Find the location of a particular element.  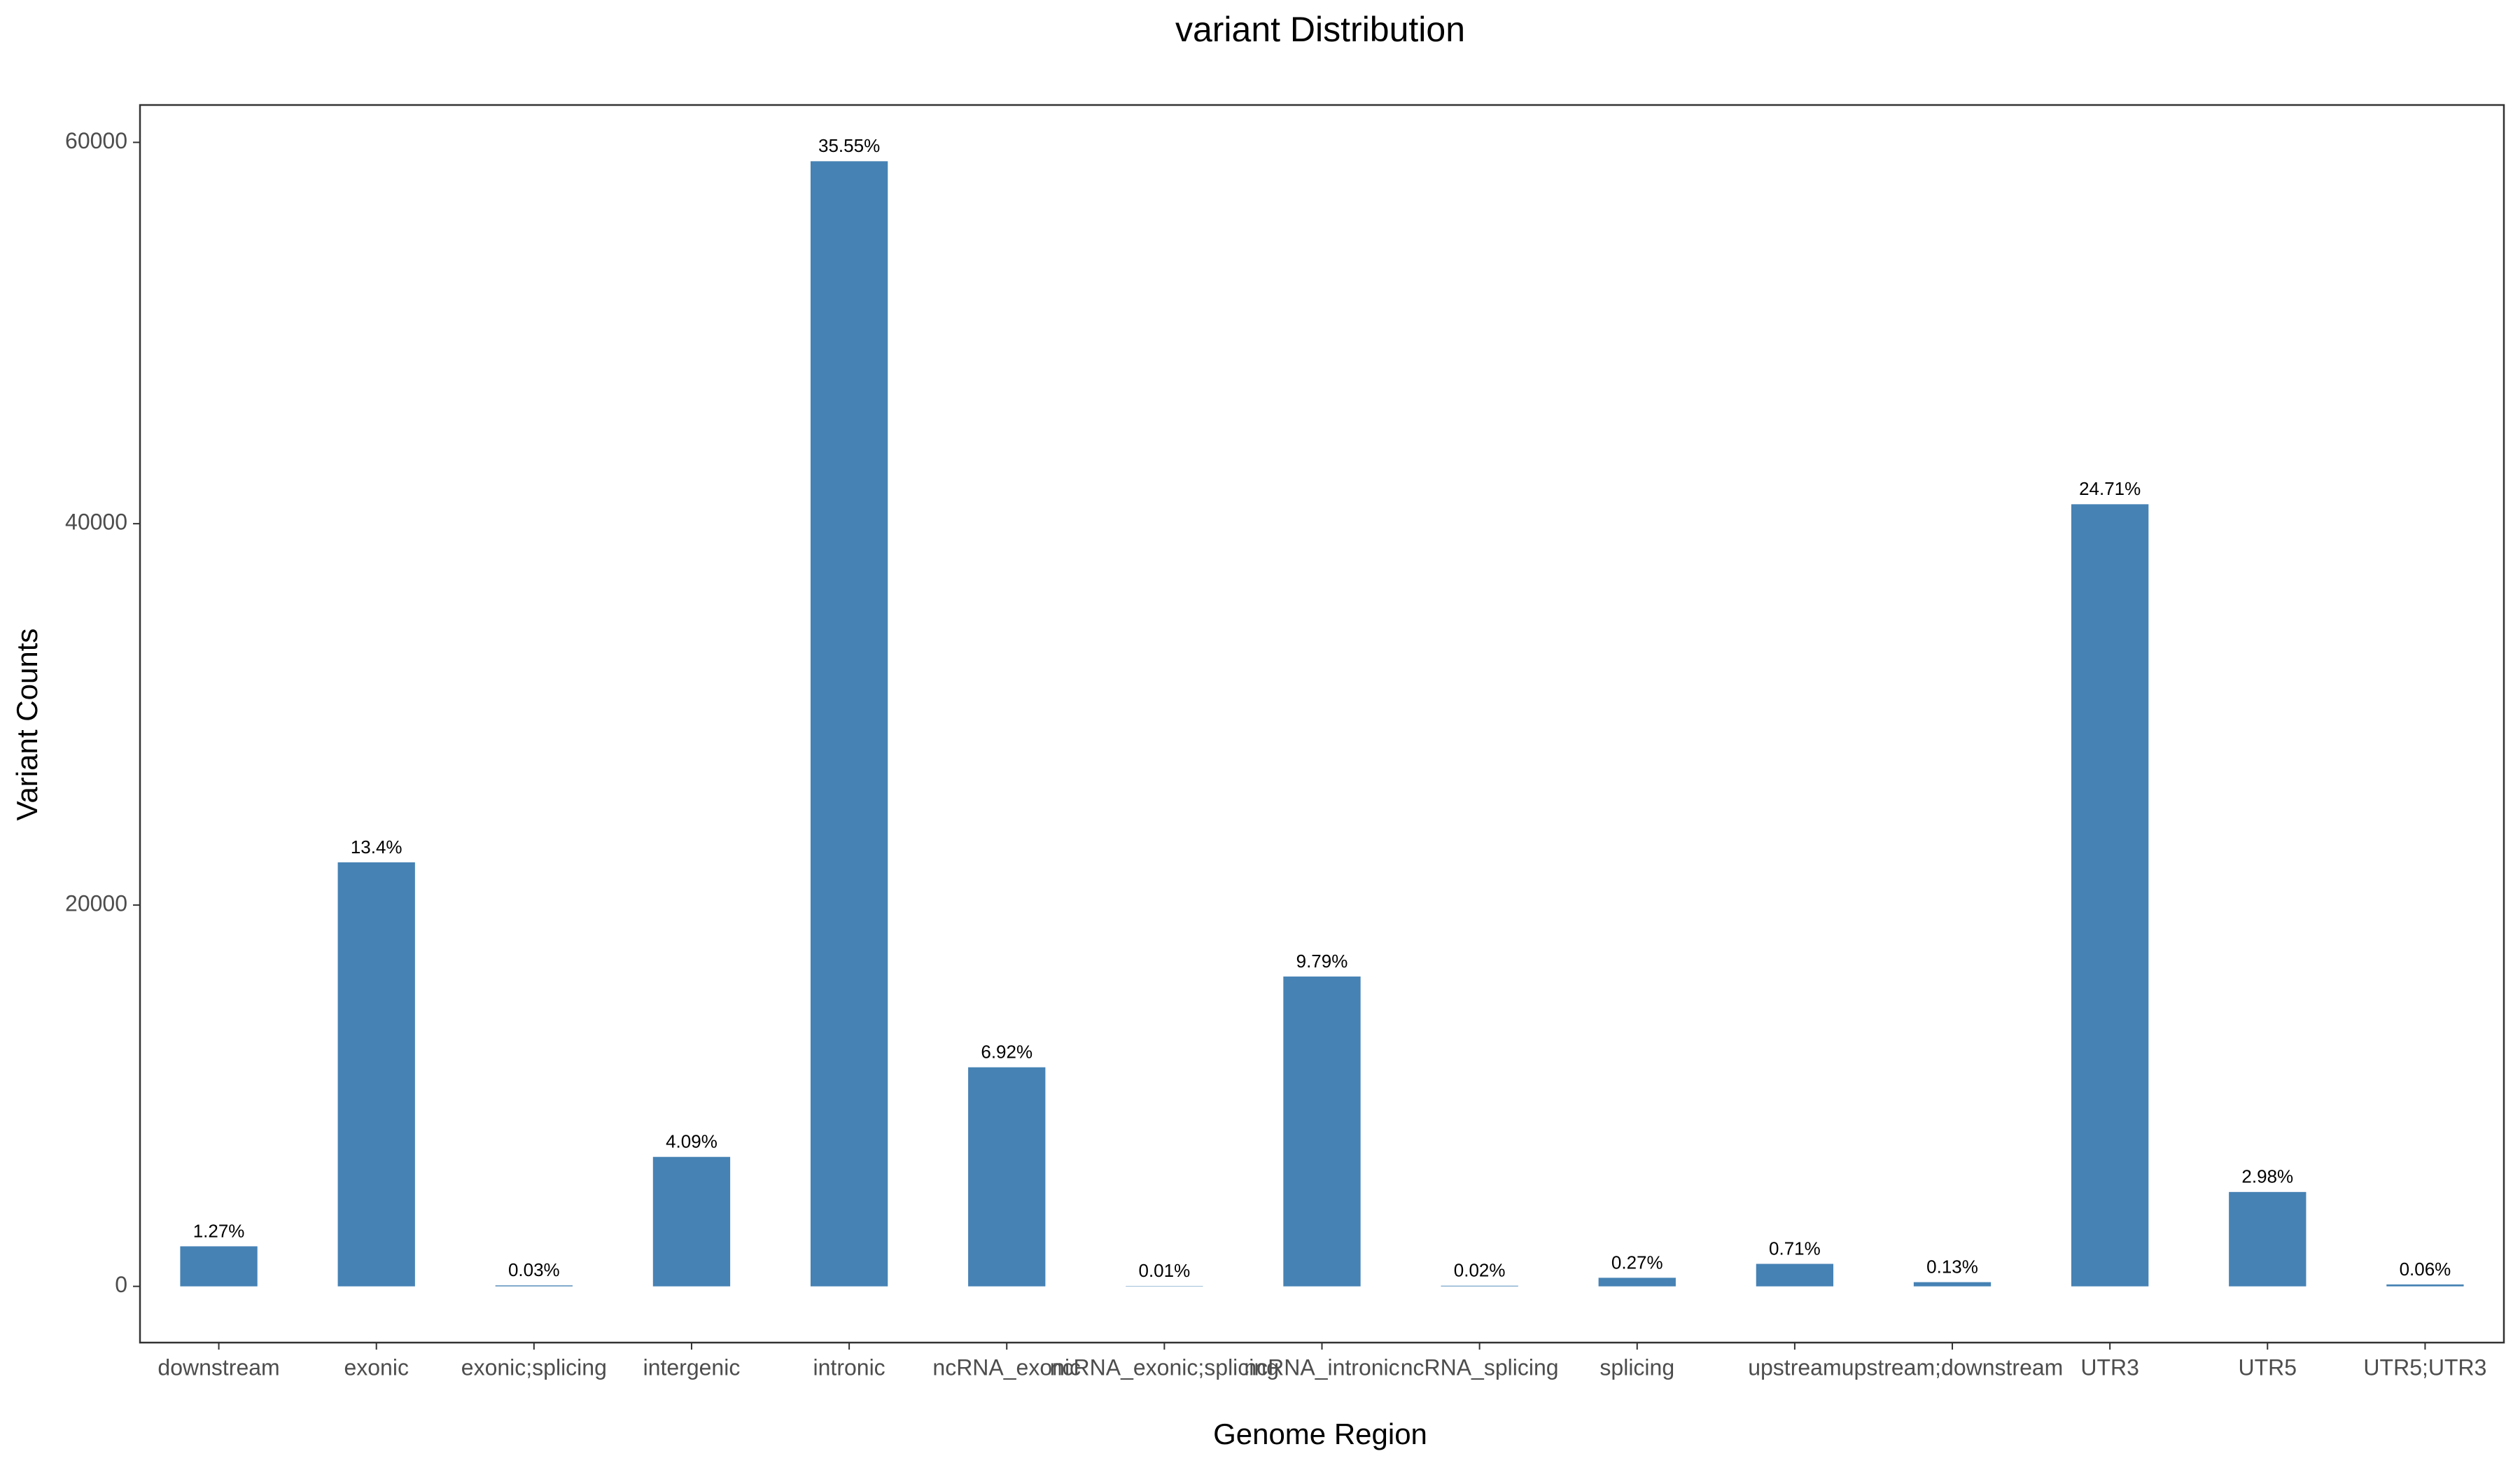

x-axis-title: Genome Region is located at coordinates (1320, 1434).